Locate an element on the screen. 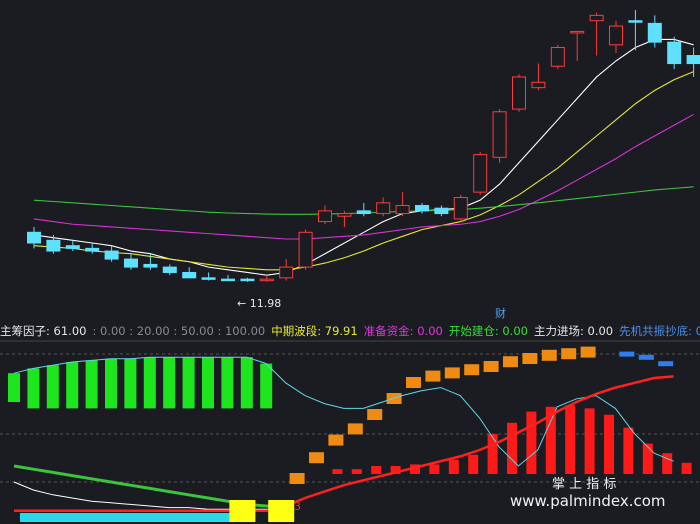 The image size is (700, 524). watermark-url: www.palmindex.com is located at coordinates (588, 501).